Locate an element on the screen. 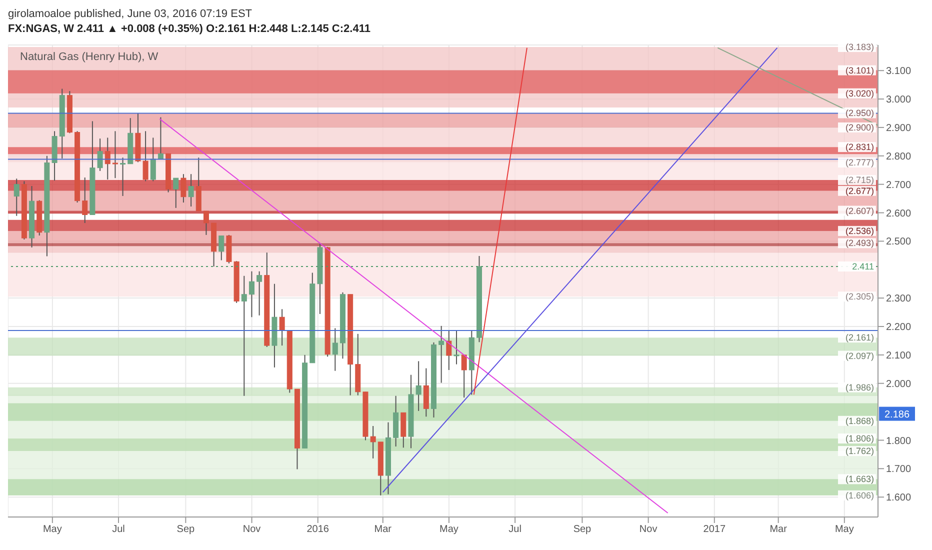 This screenshot has width=932, height=550. ref-line-label: 2.411 is located at coordinates (863, 267).